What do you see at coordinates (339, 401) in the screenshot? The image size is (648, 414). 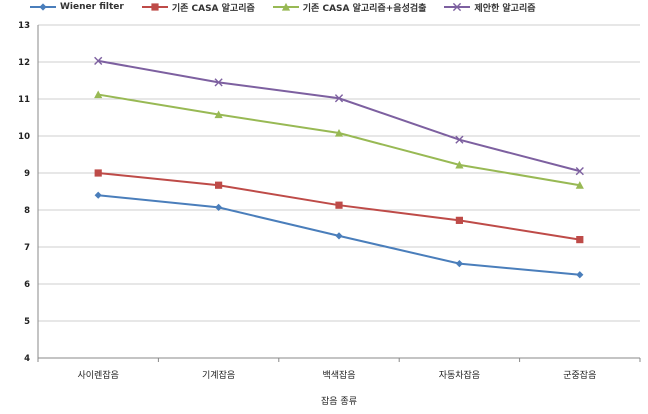 I see `x-axis-title: 잡음 종류` at bounding box center [339, 401].